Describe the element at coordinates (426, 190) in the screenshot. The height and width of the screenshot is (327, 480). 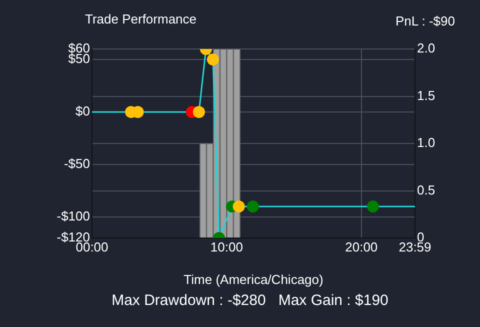
I see `y2-tick-label: 0.5` at that location.